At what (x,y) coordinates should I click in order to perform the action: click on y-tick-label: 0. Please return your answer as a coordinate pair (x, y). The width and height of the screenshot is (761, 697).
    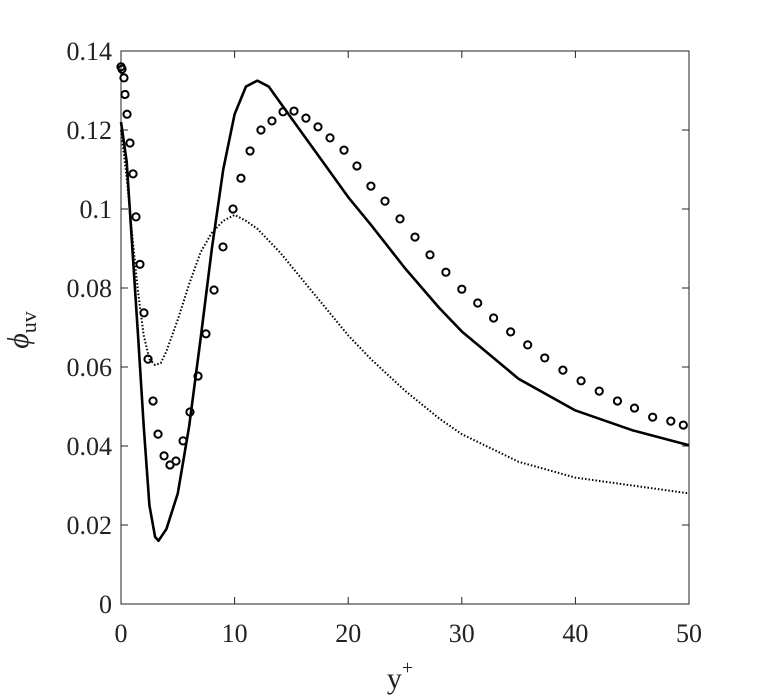
    Looking at the image, I should click on (105, 604).